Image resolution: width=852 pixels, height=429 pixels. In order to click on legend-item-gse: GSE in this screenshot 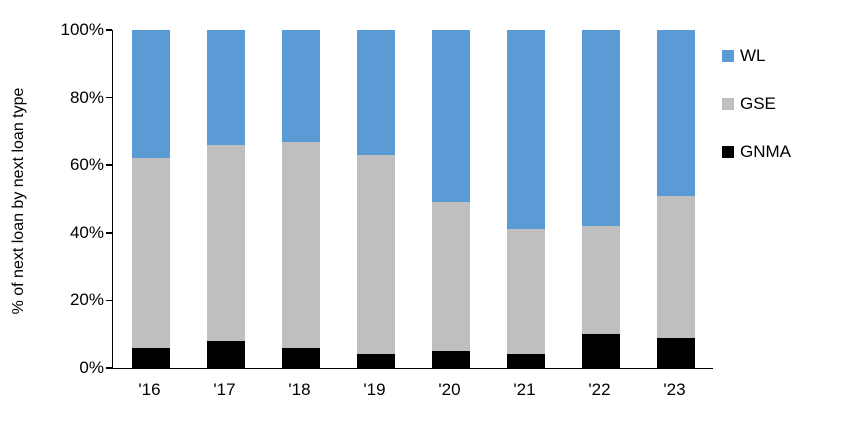, I will do `click(756, 104)`.